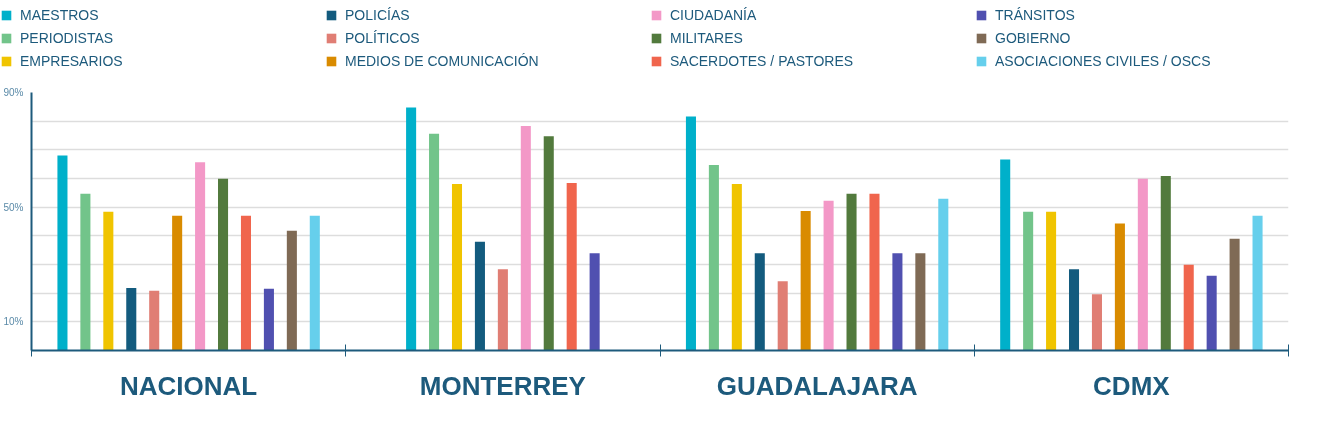 The image size is (1330, 428). Describe the element at coordinates (378, 15) in the screenshot. I see `legend-label: POLICÍAS` at that location.